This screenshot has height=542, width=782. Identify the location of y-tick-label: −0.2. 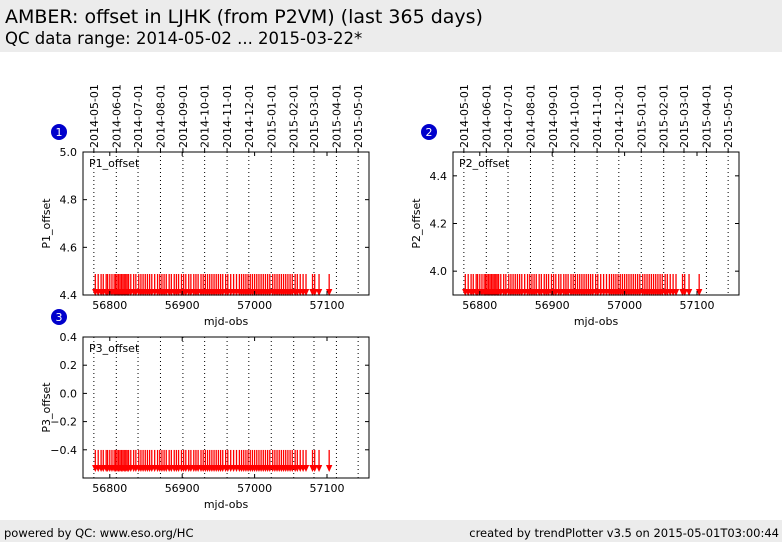
(63, 422).